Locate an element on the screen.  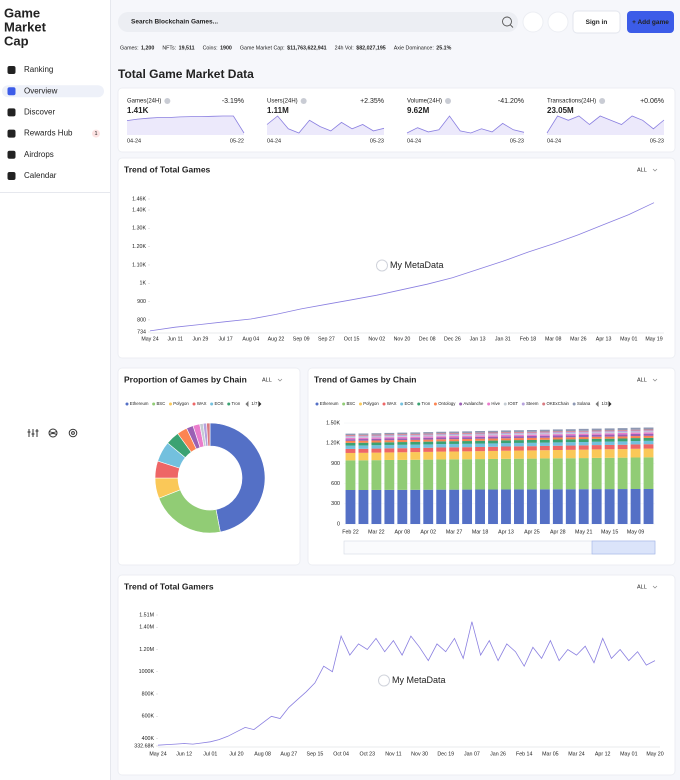
nav-active-bg is located at coordinates (53, 91).